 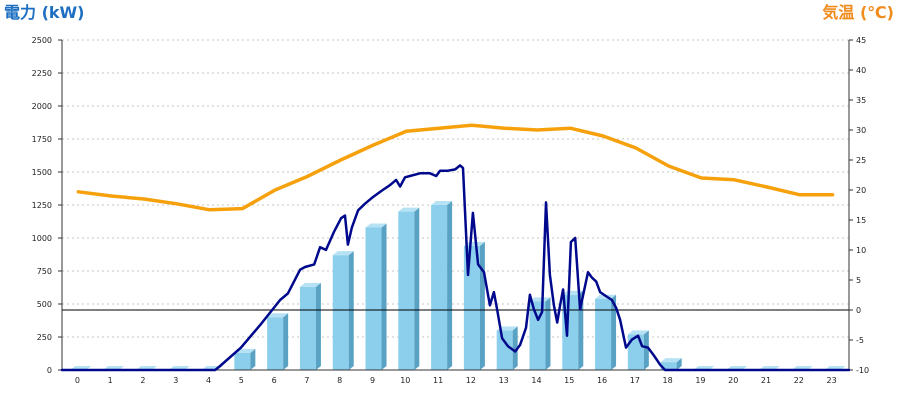 I want to click on y-left-tick-label: 2000, so click(x=42, y=106).